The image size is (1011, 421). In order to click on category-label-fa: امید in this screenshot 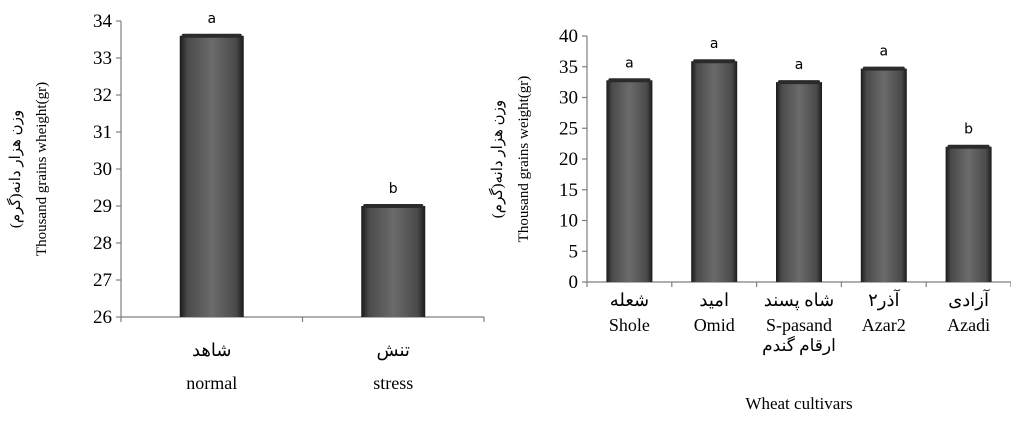, I will do `click(714, 300)`.